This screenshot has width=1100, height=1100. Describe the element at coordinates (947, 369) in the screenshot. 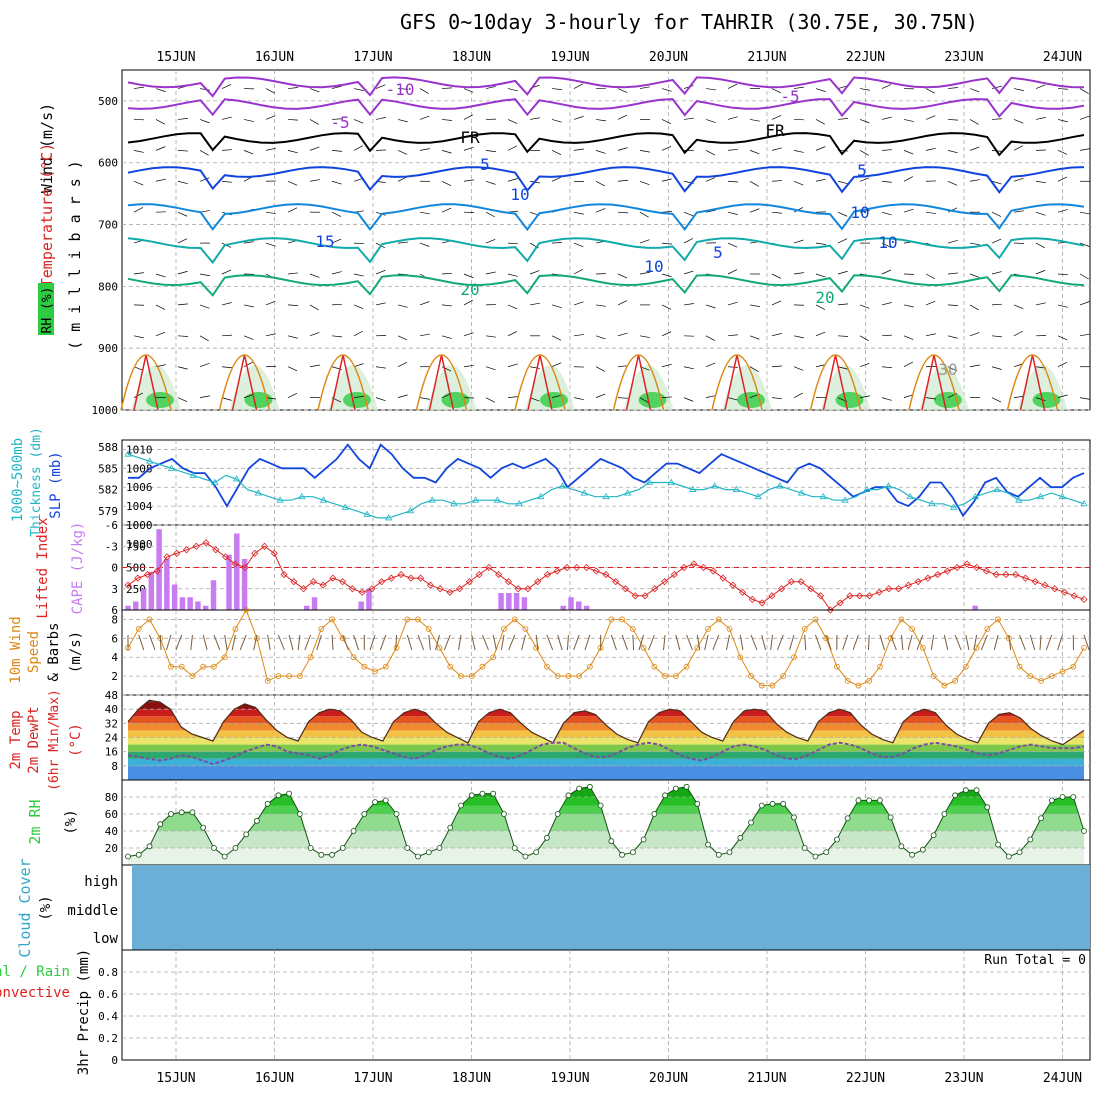

I see `isotherm-label: 30` at that location.